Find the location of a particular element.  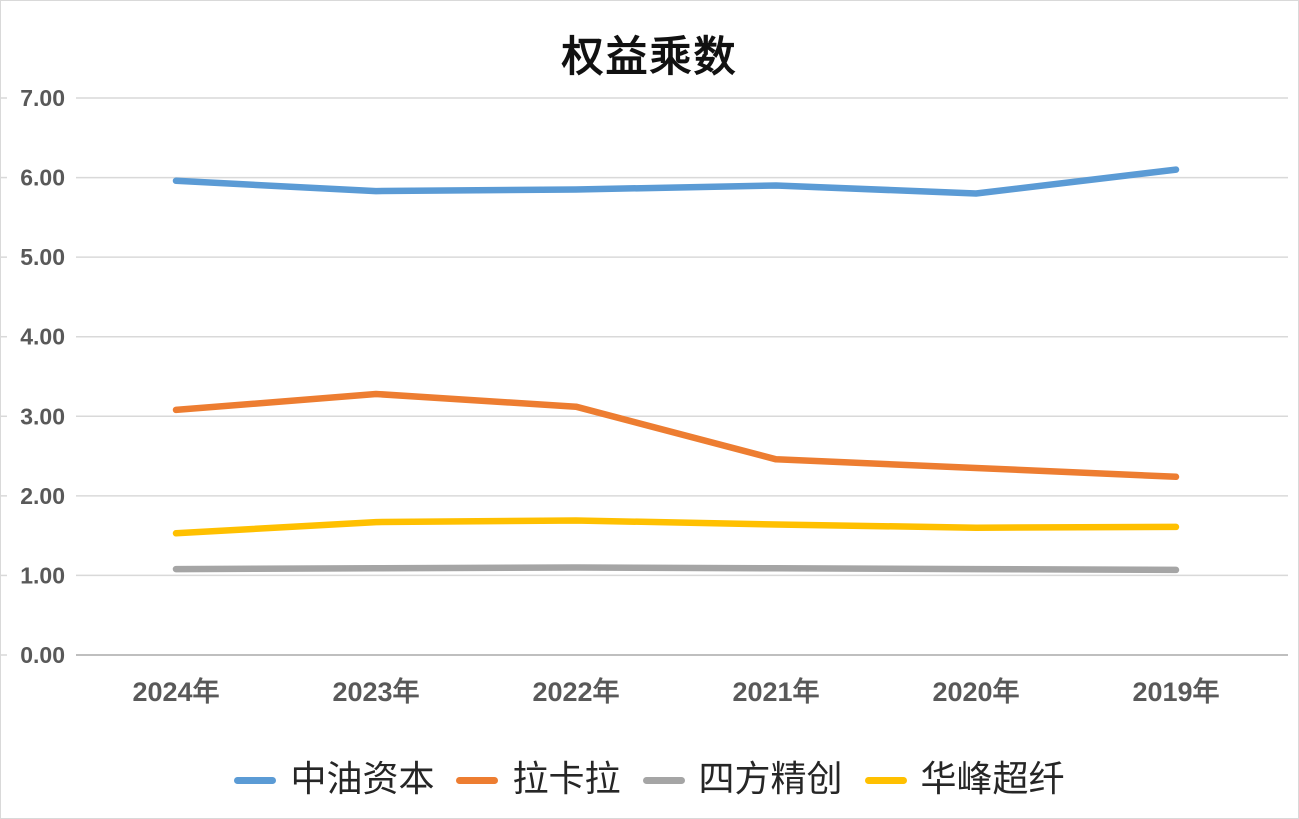

y-axis-tick-label: 2.00 is located at coordinates (42, 496).